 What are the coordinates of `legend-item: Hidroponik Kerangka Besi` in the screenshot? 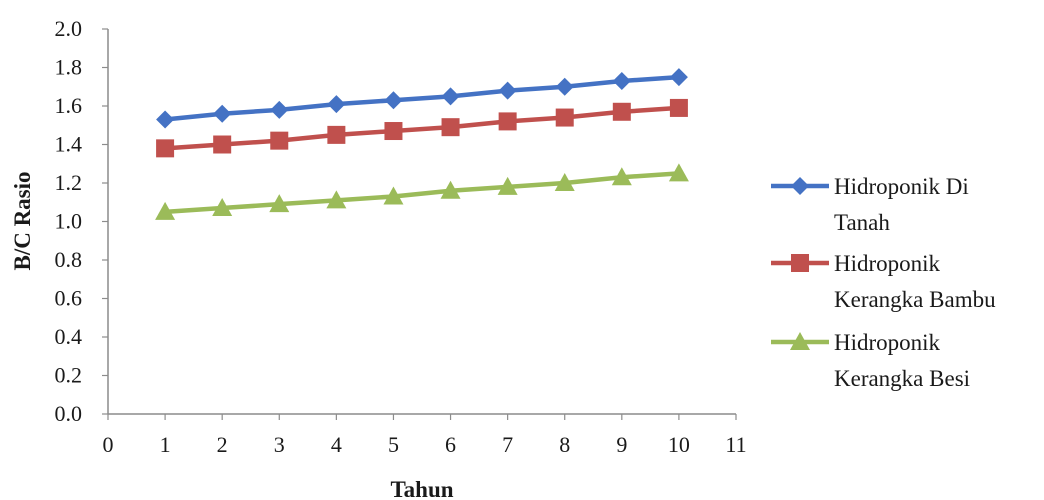 It's located at (870, 360).